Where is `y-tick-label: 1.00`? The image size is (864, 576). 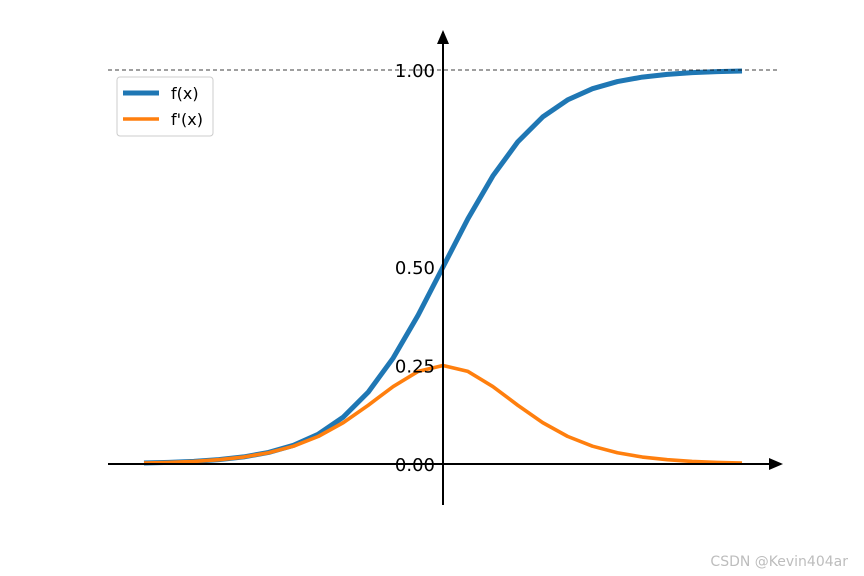
y-tick-label: 1.00 is located at coordinates (415, 71).